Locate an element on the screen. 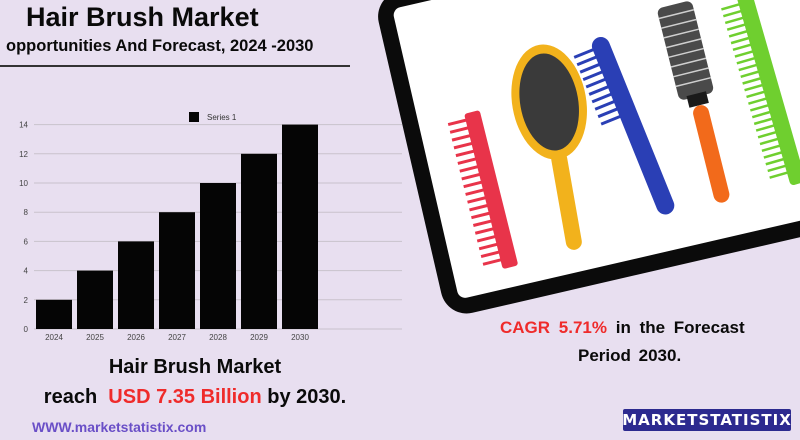 The width and height of the screenshot is (800, 440). red-comb-icon is located at coordinates (482, 189).